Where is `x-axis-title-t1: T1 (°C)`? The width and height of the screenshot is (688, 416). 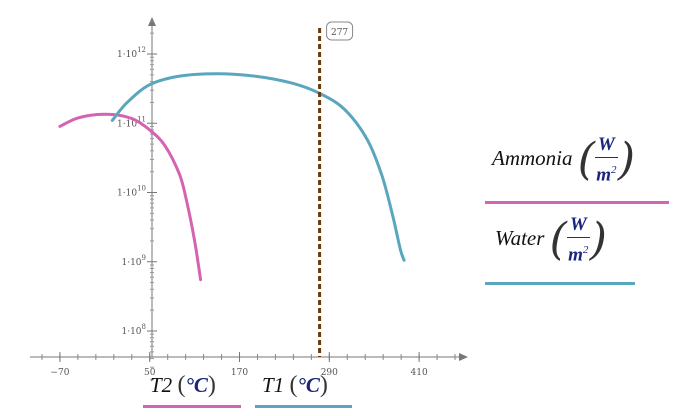 x-axis-title-t1: T1 (°C) is located at coordinates (295, 385).